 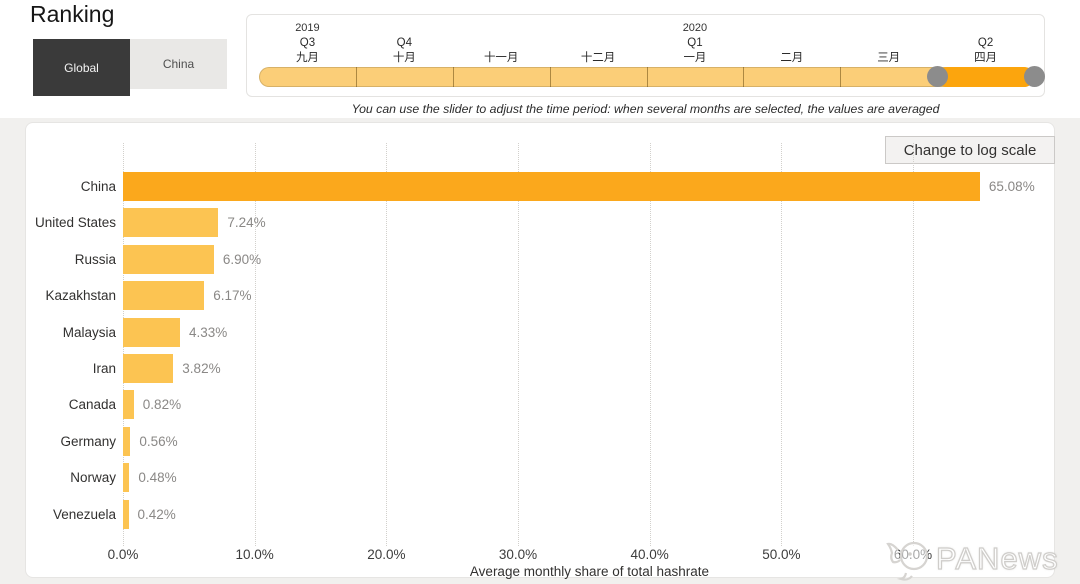 What do you see at coordinates (72, 14) in the screenshot?
I see `page-title: Ranking` at bounding box center [72, 14].